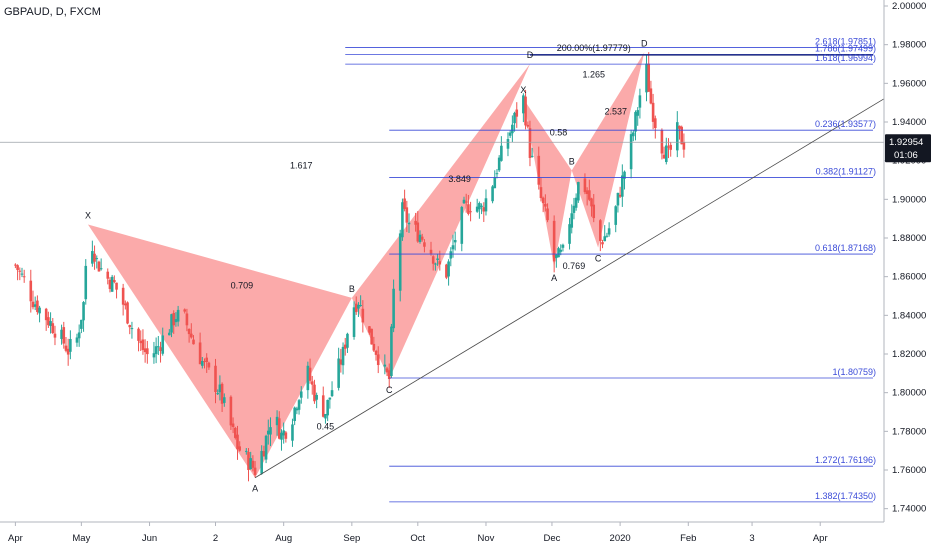  I want to click on time-axis: Apr May Jun 2 Aug Sep Oct Nov Dec 2020 Feb 3 Apr, so click(442, 532).